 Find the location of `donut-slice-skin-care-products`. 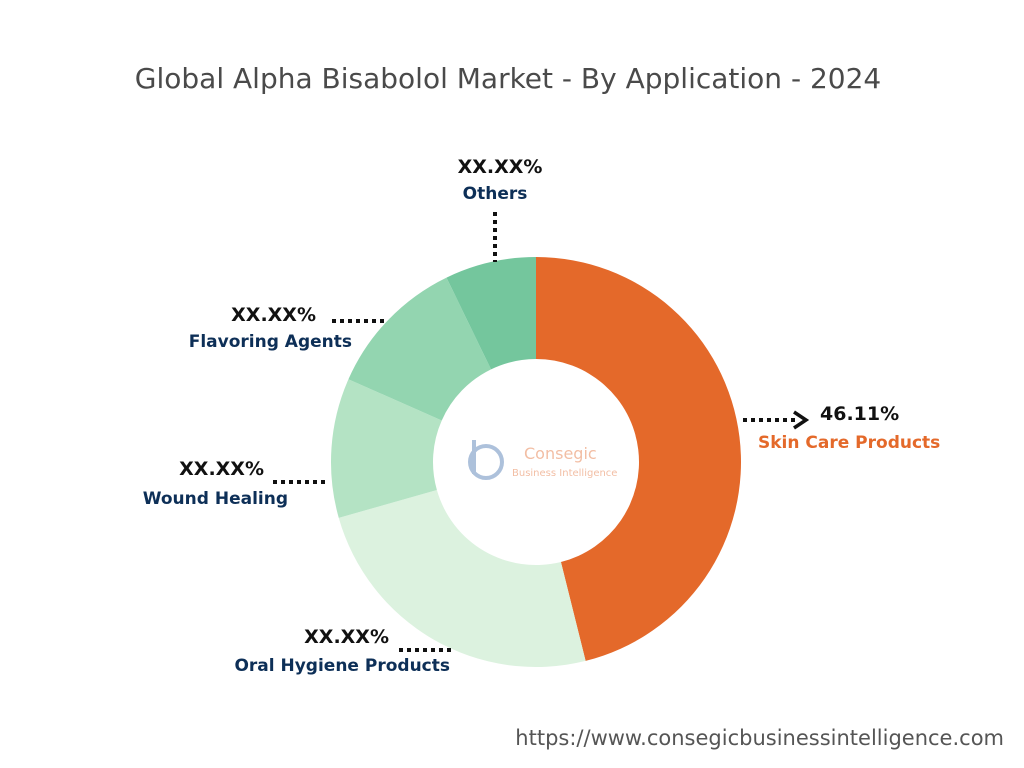

donut-slice-skin-care-products is located at coordinates (639, 459).